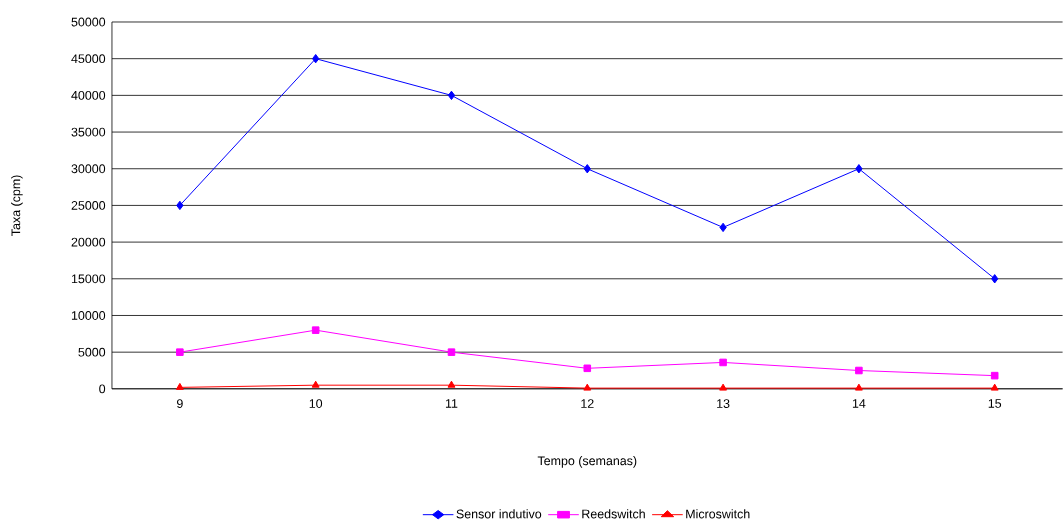 This screenshot has height=527, width=1063. What do you see at coordinates (88, 59) in the screenshot?
I see `y-tick-label: 45000` at bounding box center [88, 59].